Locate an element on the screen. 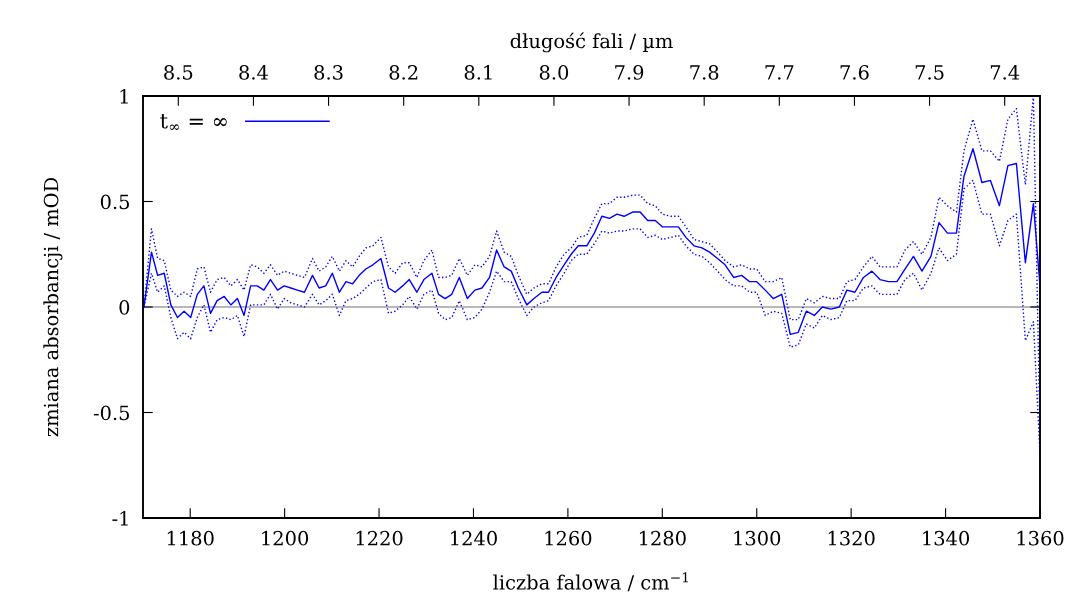  x-tick-label: 1360 is located at coordinates (1040, 538).